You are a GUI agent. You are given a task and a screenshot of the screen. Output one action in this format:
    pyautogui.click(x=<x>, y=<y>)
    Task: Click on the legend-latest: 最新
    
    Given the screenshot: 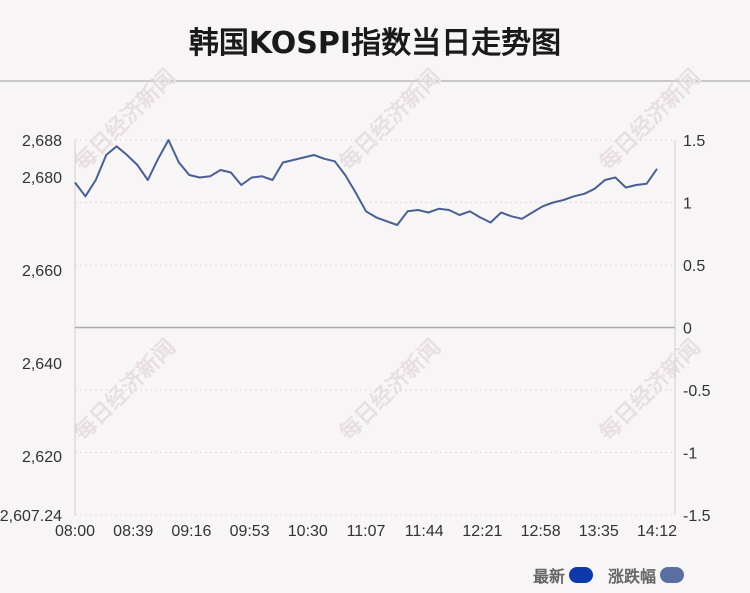 What is the action you would take?
    pyautogui.click(x=563, y=575)
    